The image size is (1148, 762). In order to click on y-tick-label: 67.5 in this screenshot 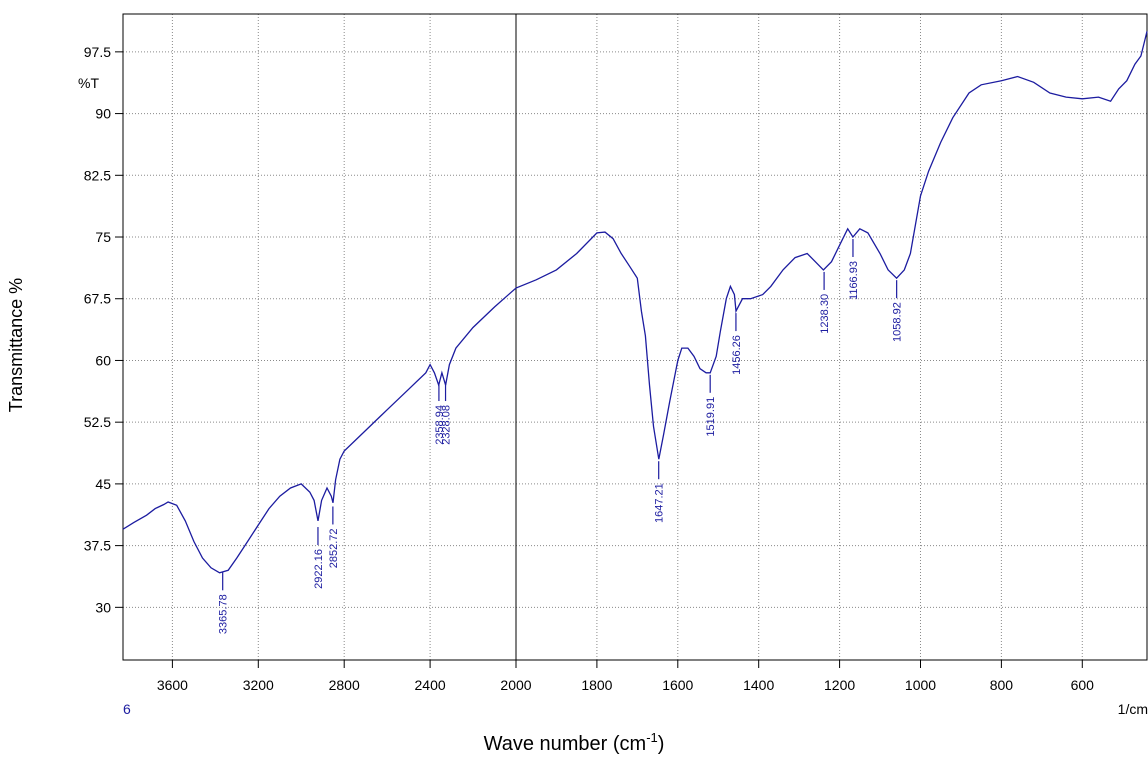, I will do `click(97, 299)`.